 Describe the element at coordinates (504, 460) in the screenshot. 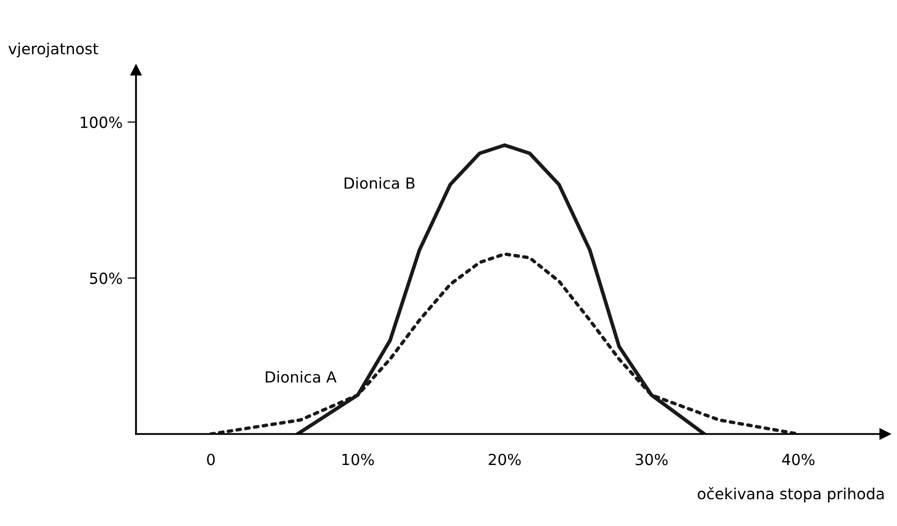

I see `x-tick-label: 20%` at that location.